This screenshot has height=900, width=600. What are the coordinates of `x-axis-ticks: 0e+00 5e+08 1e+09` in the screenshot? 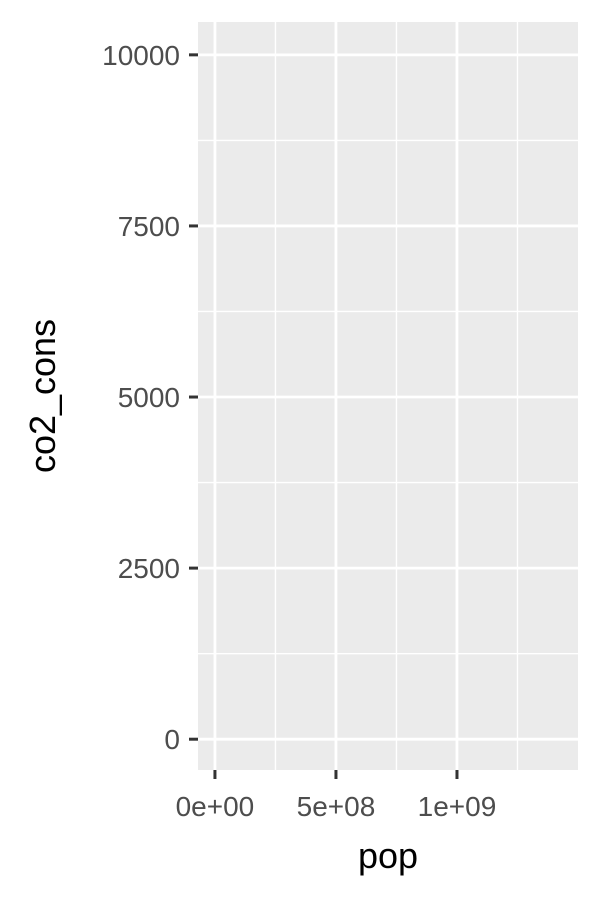 It's located at (336, 796).